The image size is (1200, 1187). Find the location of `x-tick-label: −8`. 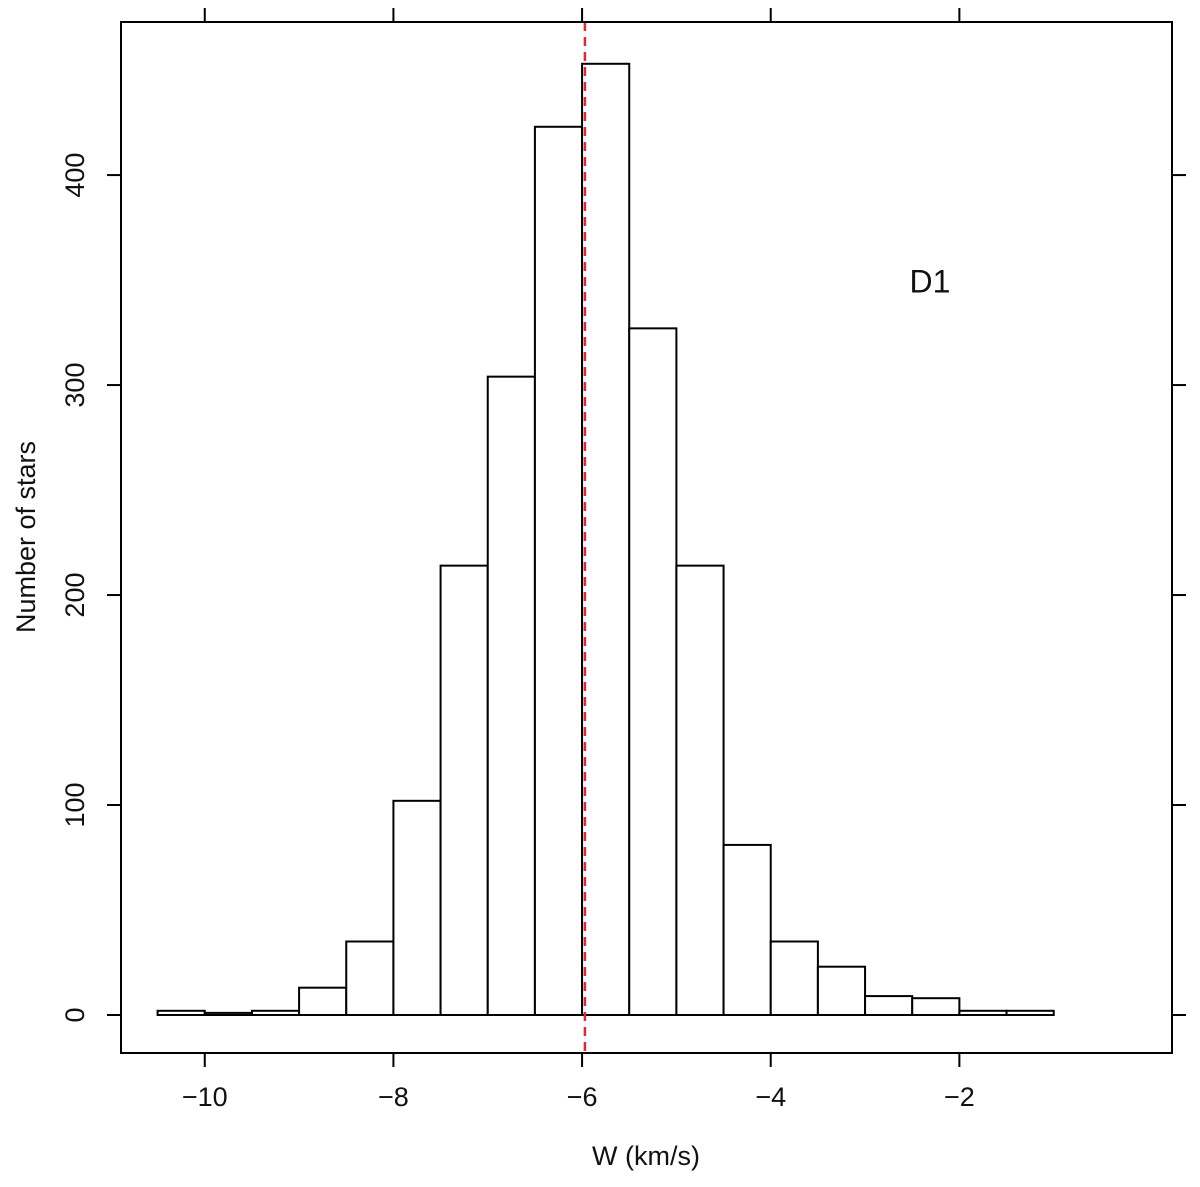

x-tick-label: −8 is located at coordinates (393, 1097).